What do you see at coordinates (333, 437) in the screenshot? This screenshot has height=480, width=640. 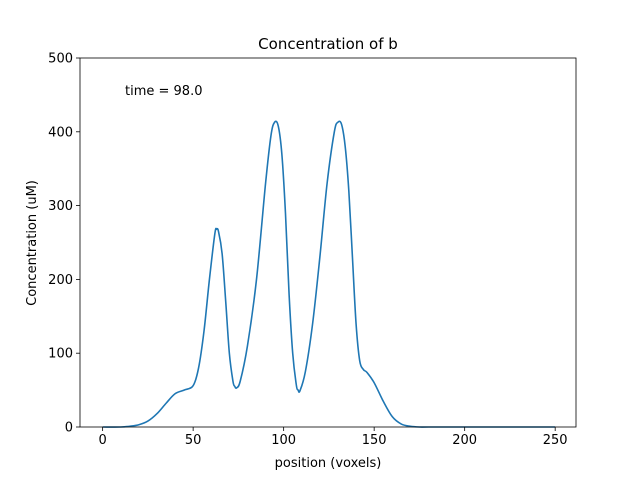 I see `x-axis-ticks: 0 50 100 150 200 250` at bounding box center [333, 437].